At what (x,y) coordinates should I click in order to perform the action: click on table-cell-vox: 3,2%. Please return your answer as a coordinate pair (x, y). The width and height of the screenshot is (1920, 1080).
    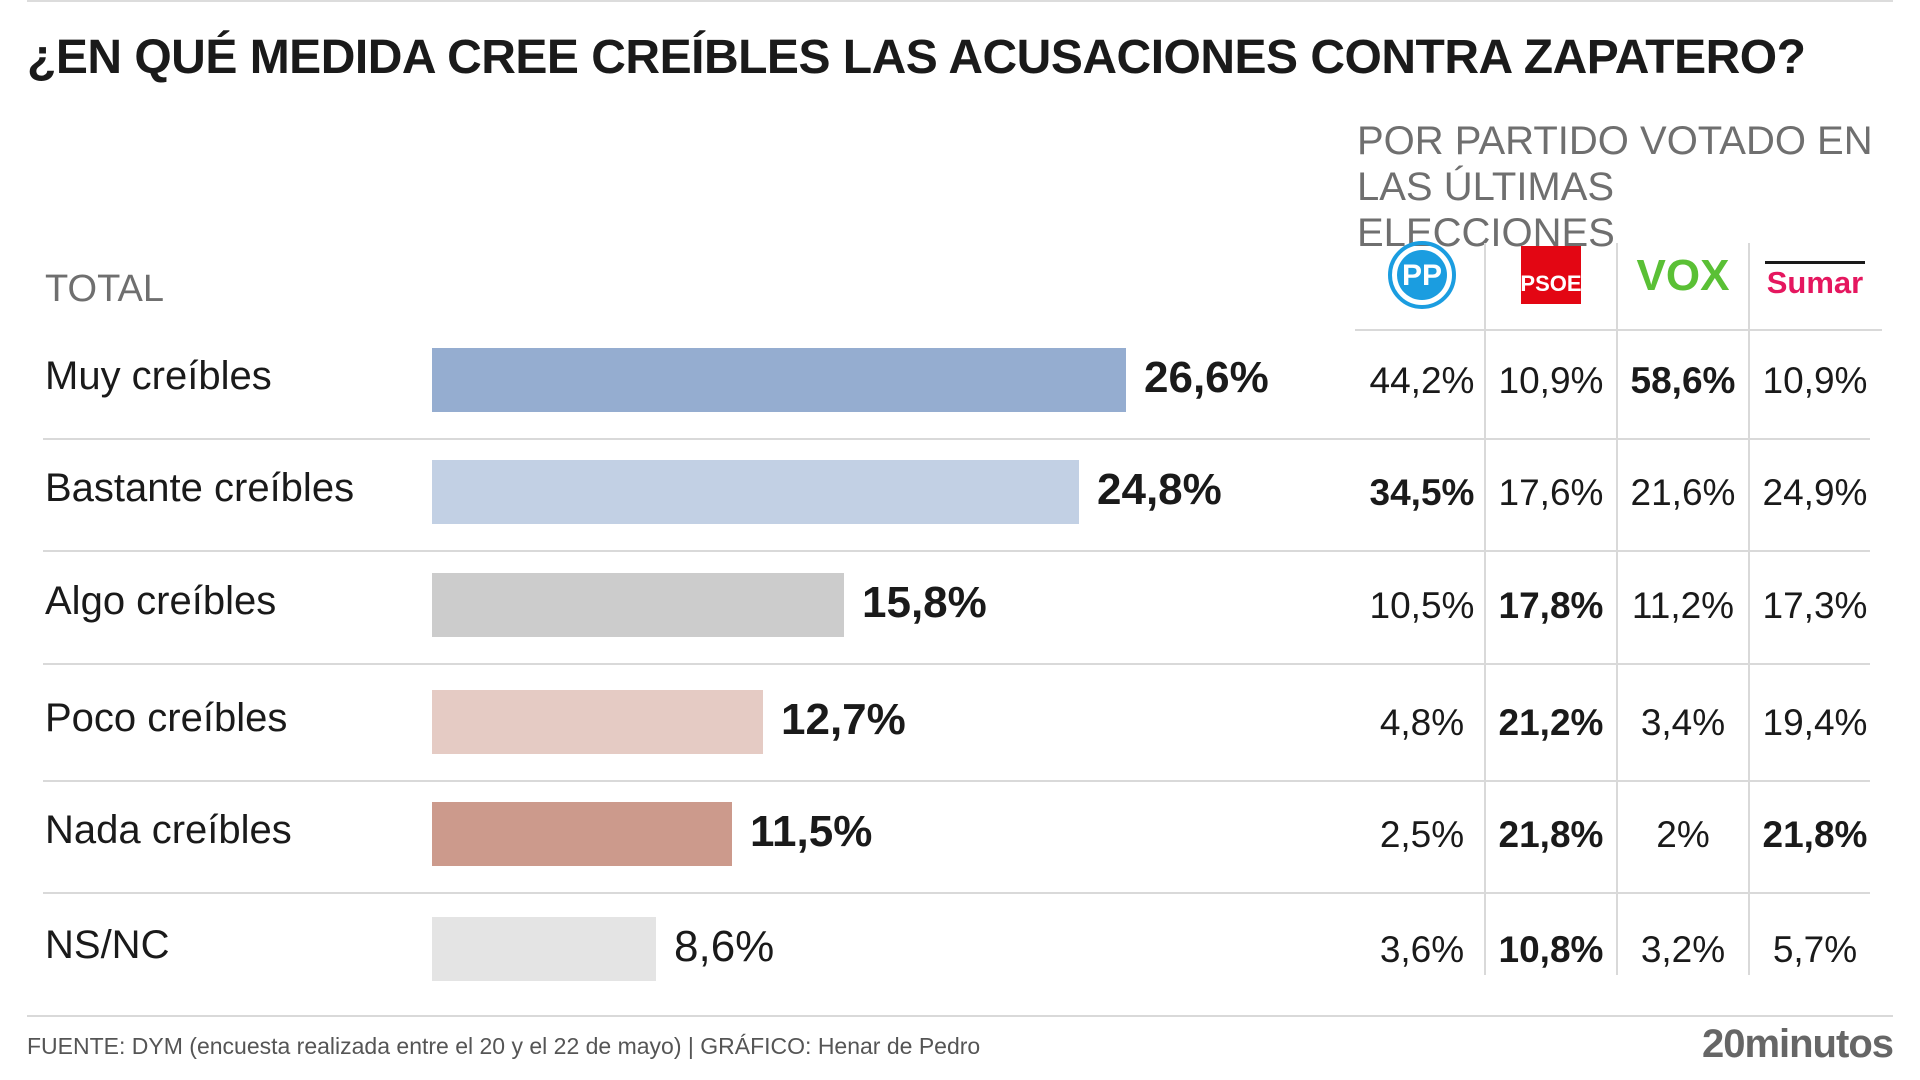
    Looking at the image, I should click on (1683, 949).